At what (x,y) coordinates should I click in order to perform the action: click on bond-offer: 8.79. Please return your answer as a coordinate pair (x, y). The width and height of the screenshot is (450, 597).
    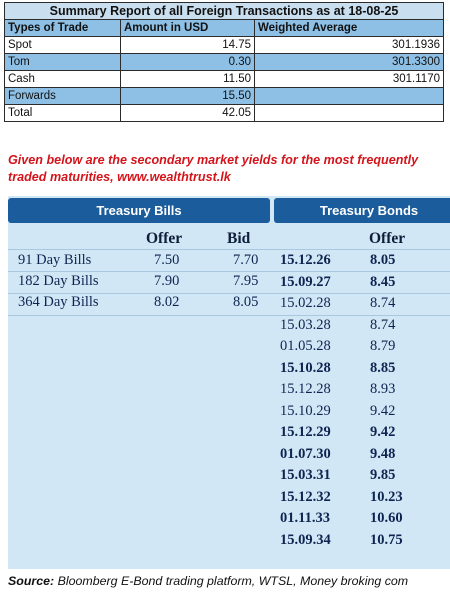
    Looking at the image, I should click on (383, 346).